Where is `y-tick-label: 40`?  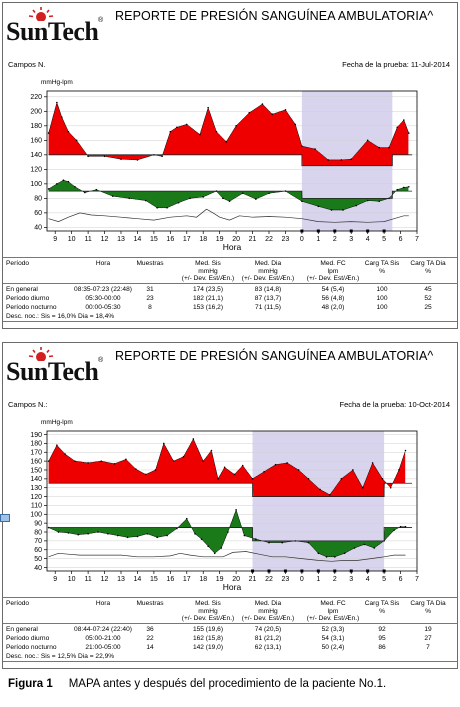
y-tick-label: 40 is located at coordinates (38, 568).